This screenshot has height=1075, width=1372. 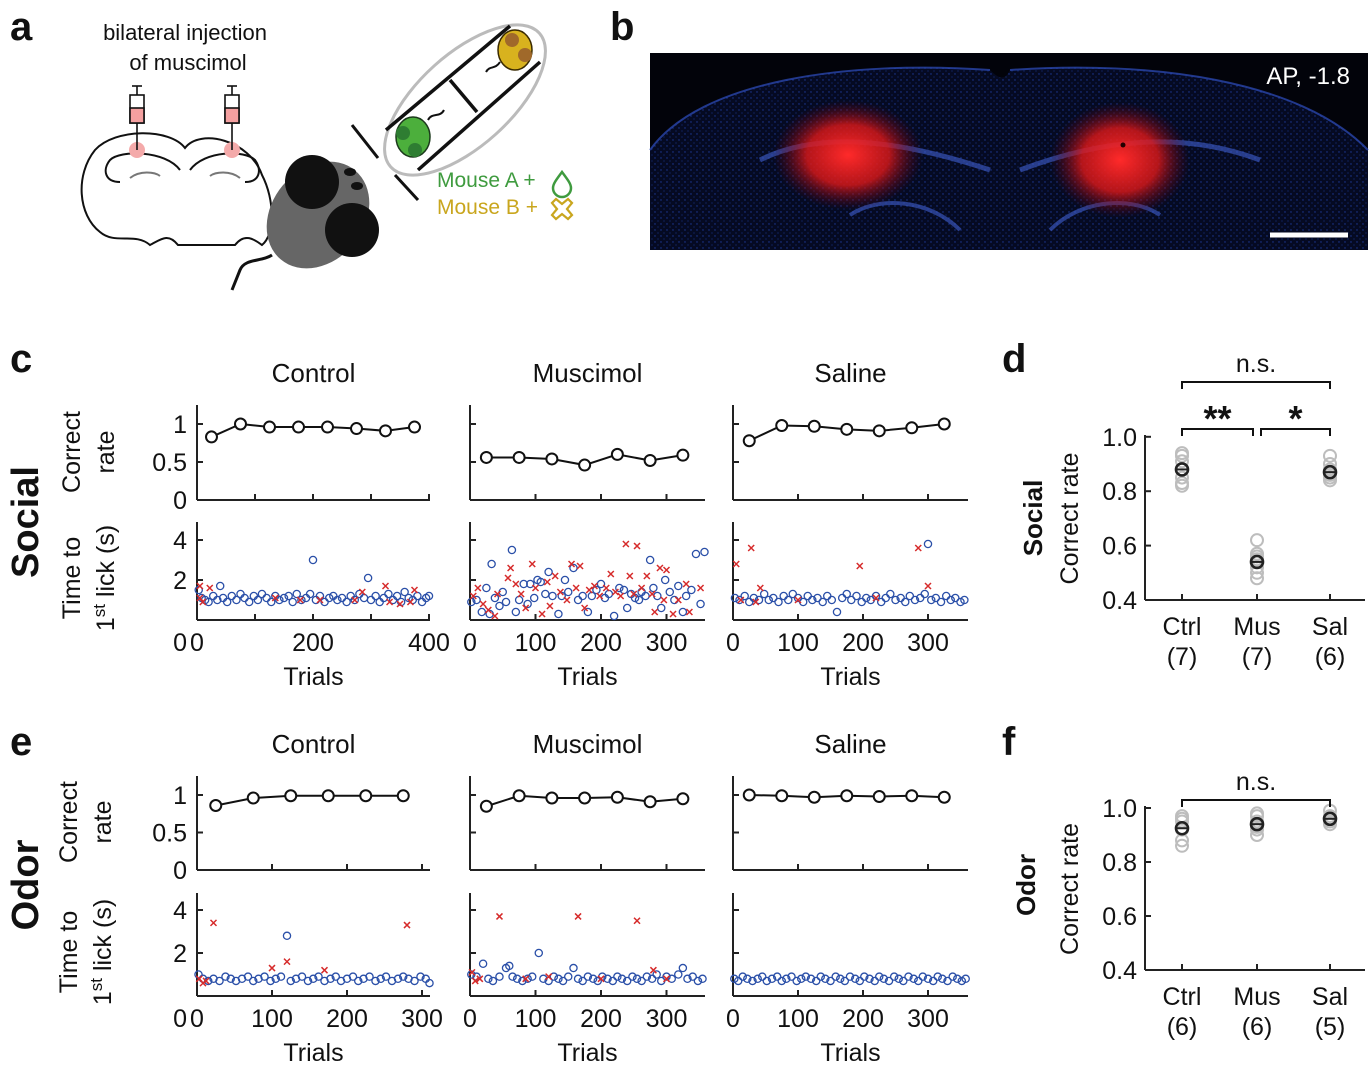 I want to click on significance-bracket, so click(x=1295, y=432).